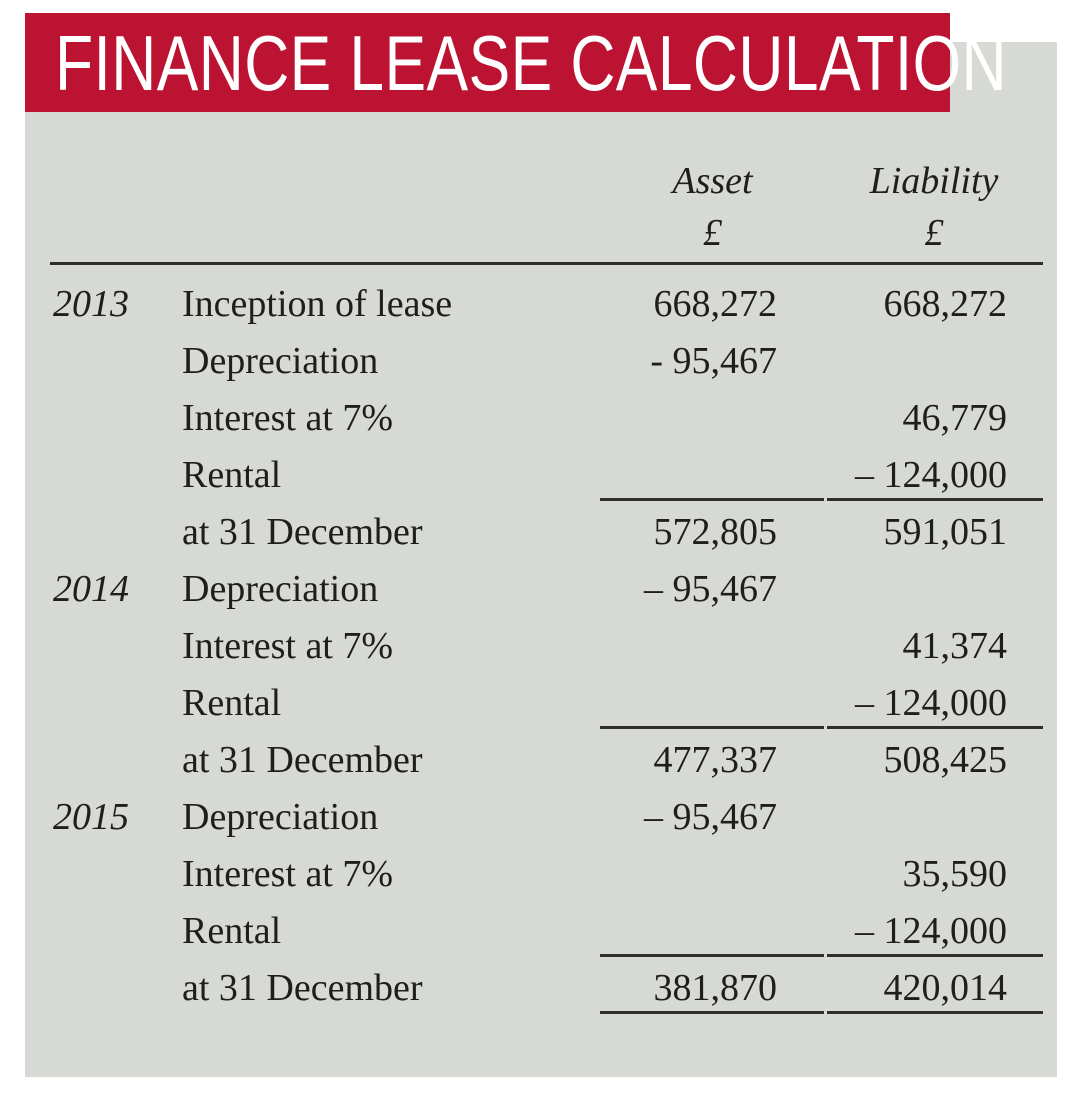 This screenshot has width=1078, height=1101. I want to click on asset-value: 668,272, so click(715, 303).